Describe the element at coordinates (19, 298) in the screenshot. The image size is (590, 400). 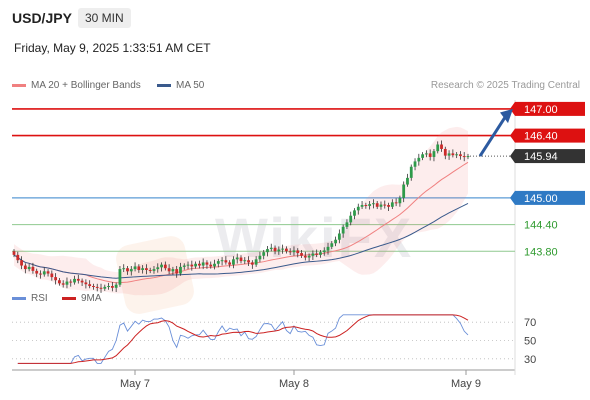
I see `legend-rsi-swatch` at that location.